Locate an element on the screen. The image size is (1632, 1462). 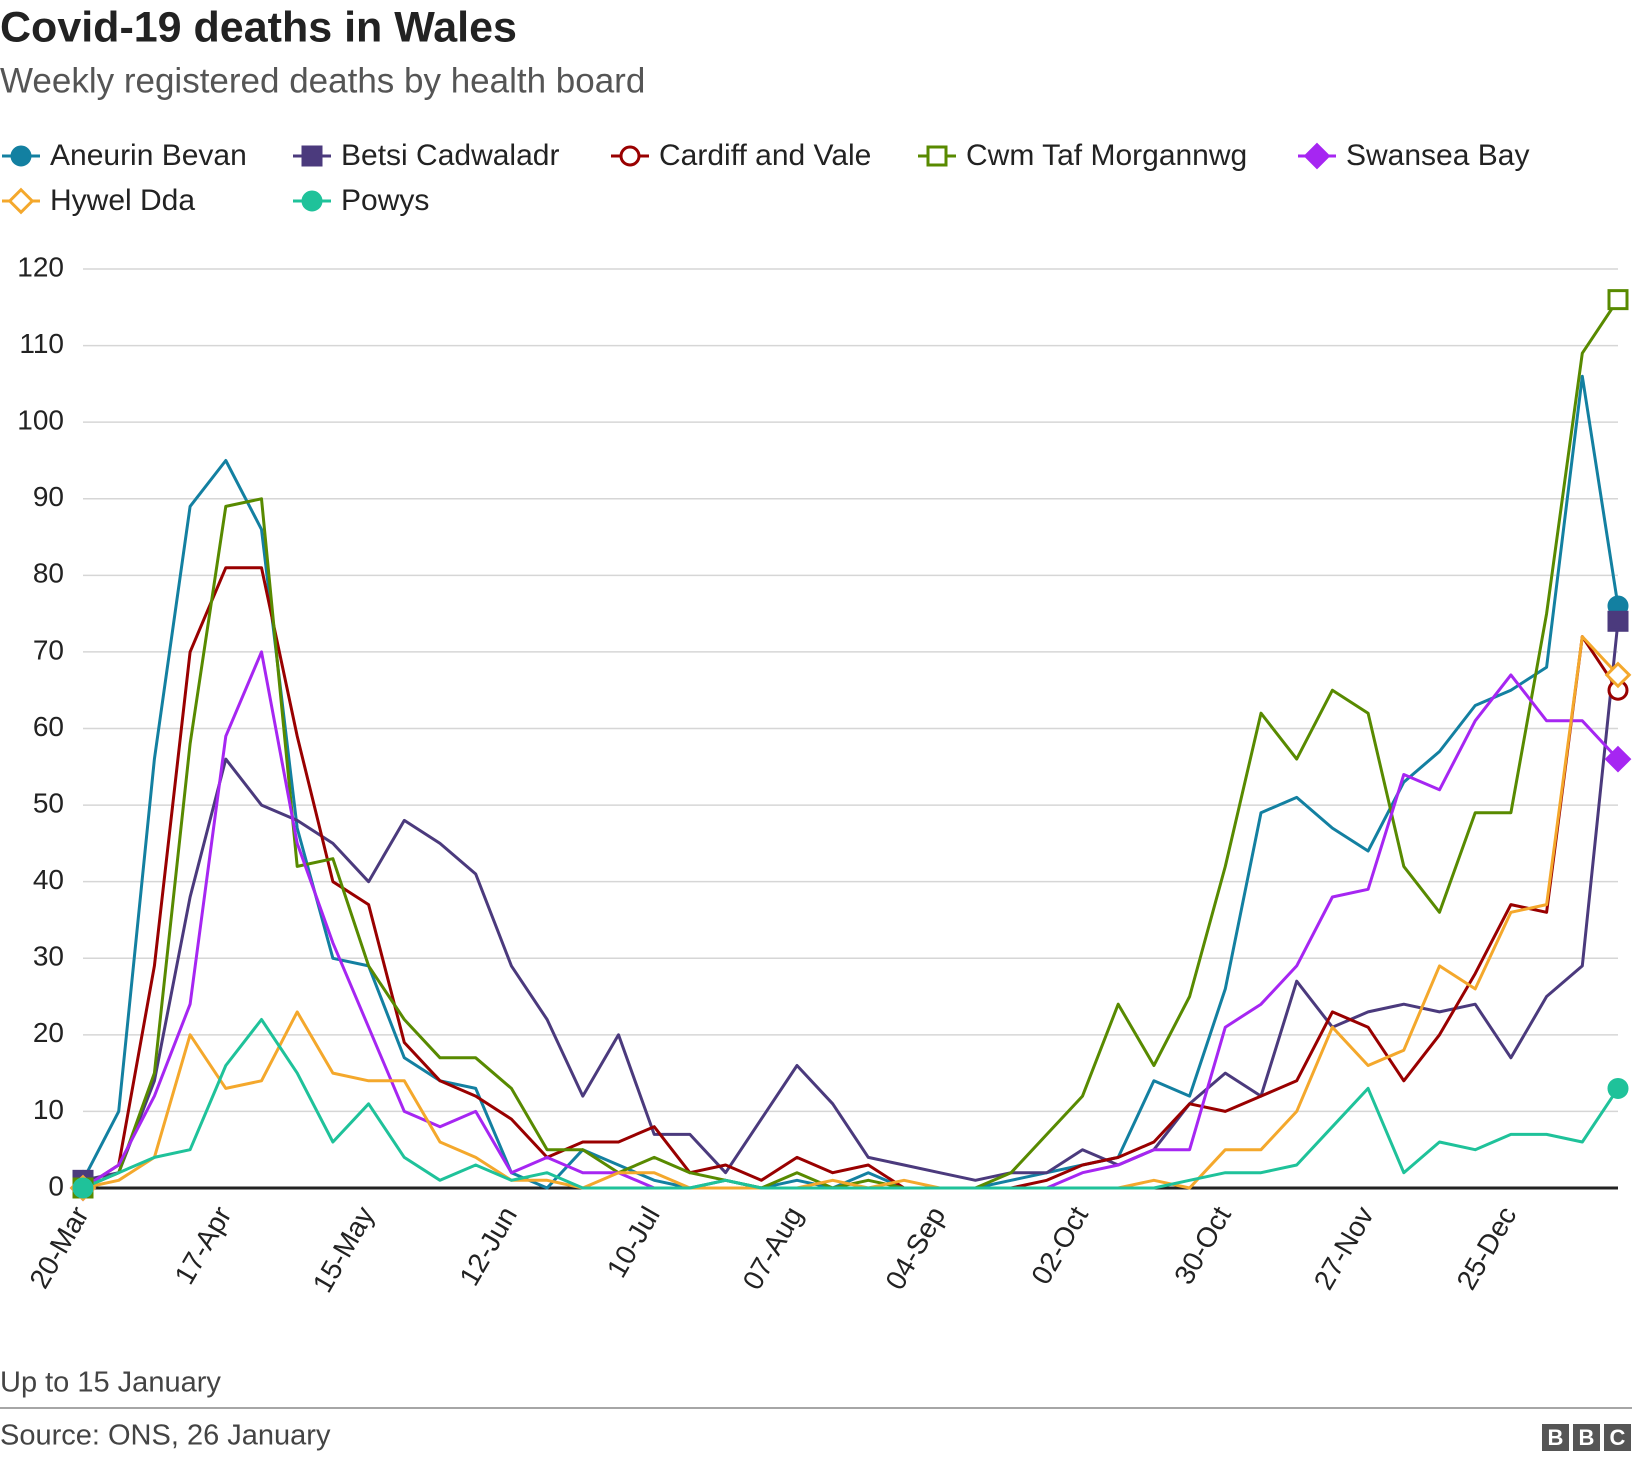
legend-label: Cwm Taf Morgannwg is located at coordinates (1106, 155).